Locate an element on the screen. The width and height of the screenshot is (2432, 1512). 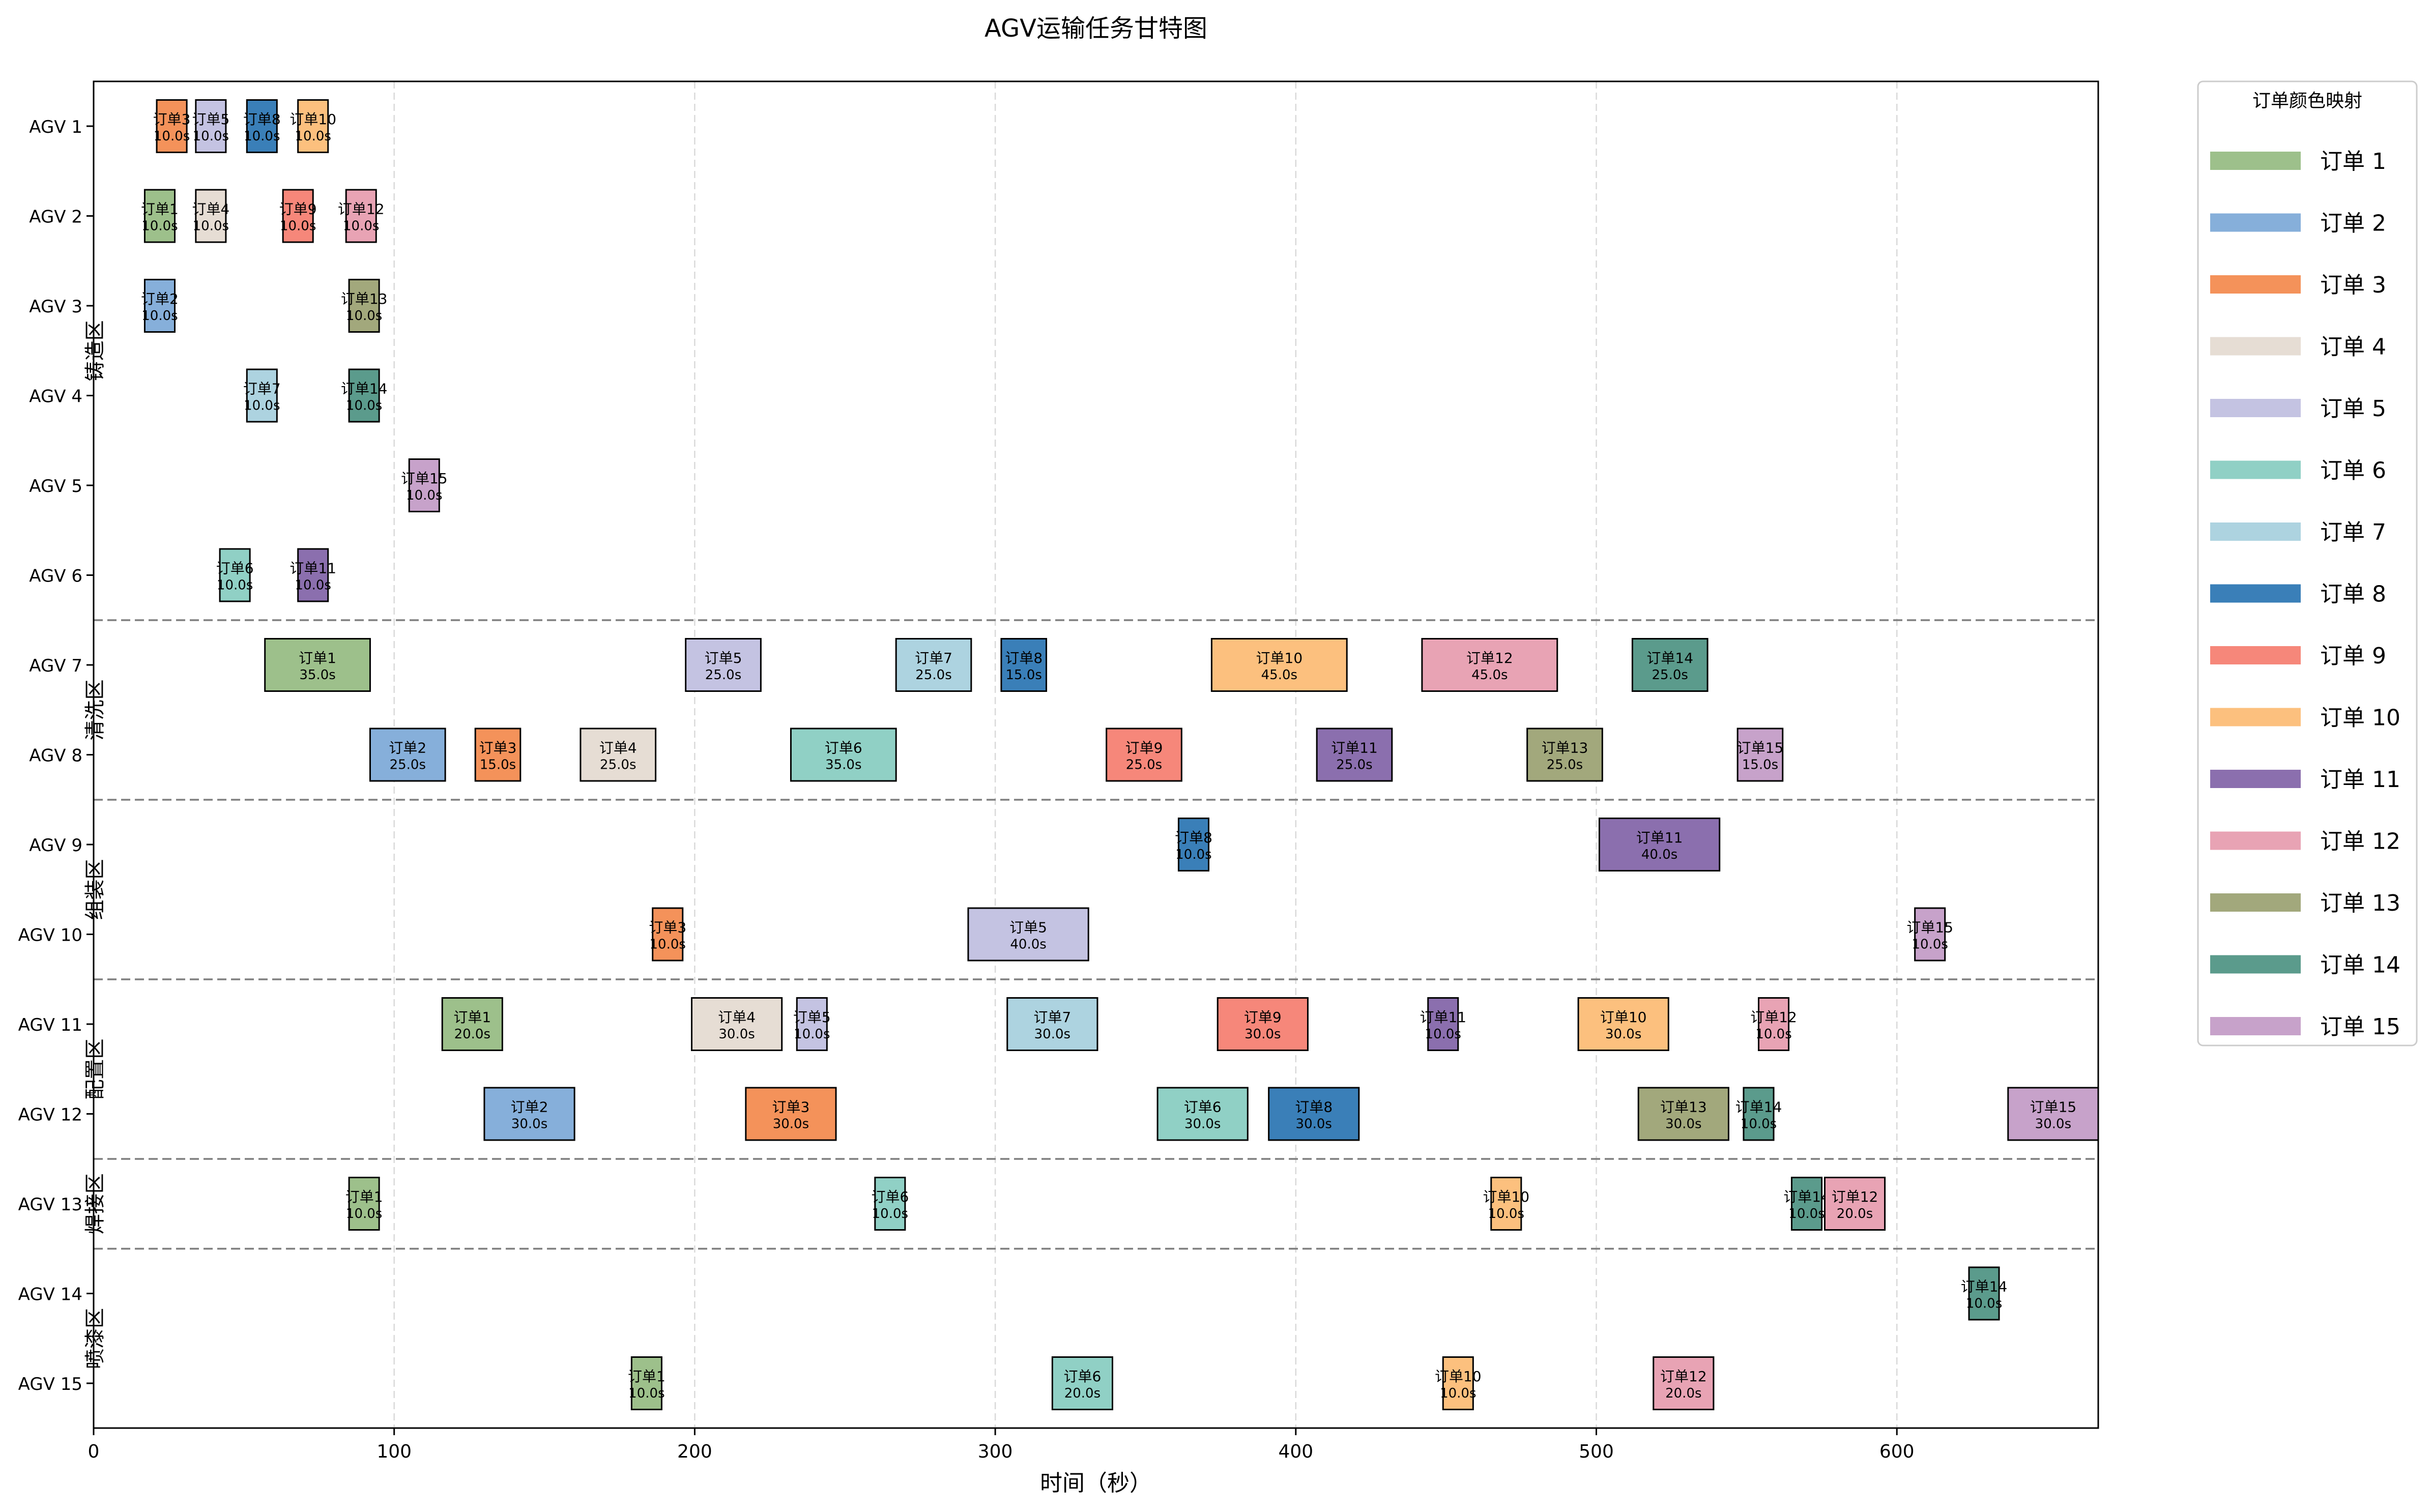
legend-label: 订单 7 is located at coordinates (2353, 532).